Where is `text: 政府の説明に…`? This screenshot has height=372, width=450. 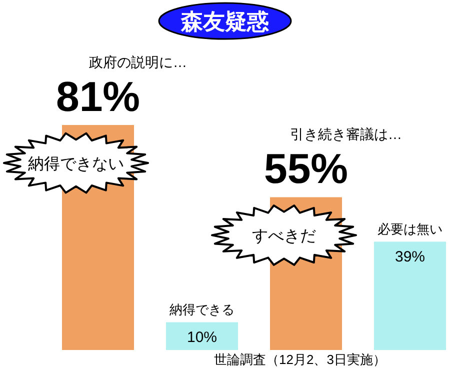
text: 政府の説明に… is located at coordinates (138, 62).